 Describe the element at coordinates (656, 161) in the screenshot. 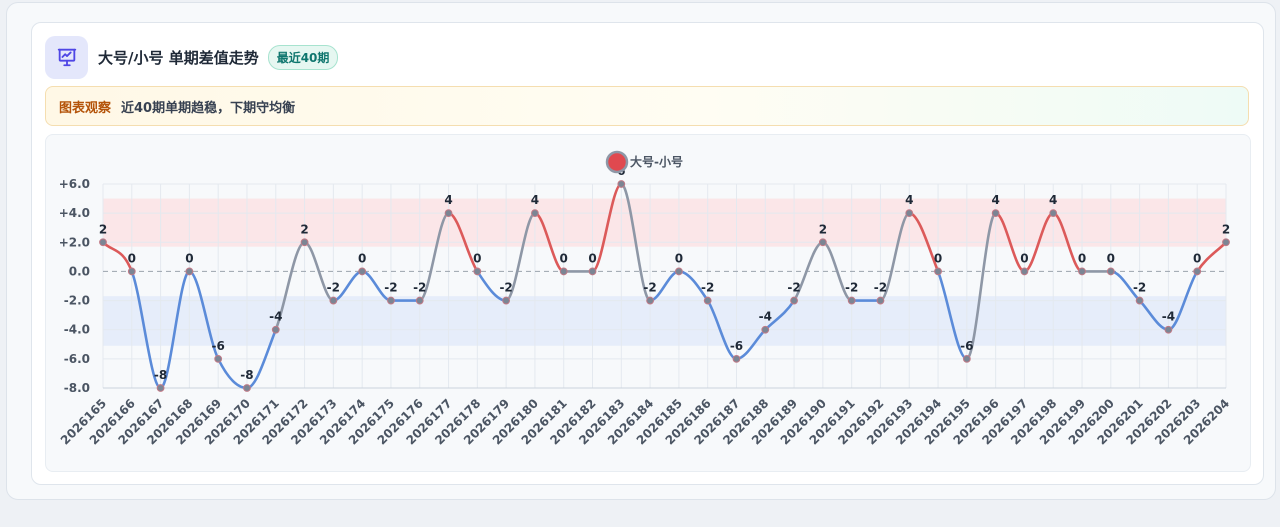

I see `legend-label: 大号-小号` at that location.